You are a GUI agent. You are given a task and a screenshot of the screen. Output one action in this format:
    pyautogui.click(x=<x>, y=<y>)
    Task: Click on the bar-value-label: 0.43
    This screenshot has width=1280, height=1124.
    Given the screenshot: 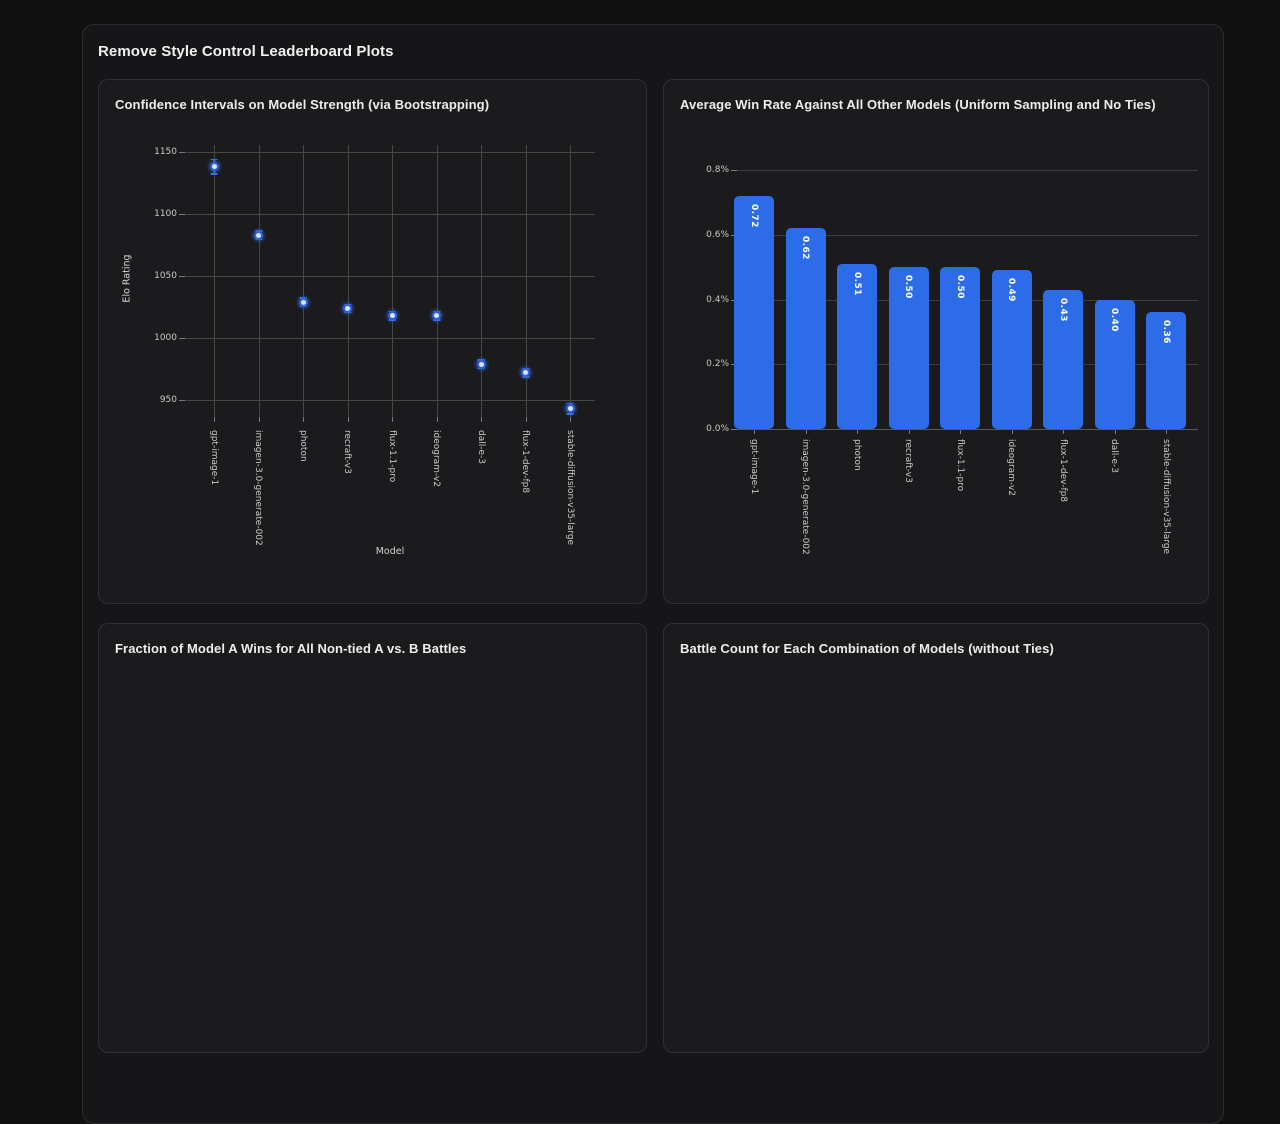 What is the action you would take?
    pyautogui.click(x=1062, y=309)
    